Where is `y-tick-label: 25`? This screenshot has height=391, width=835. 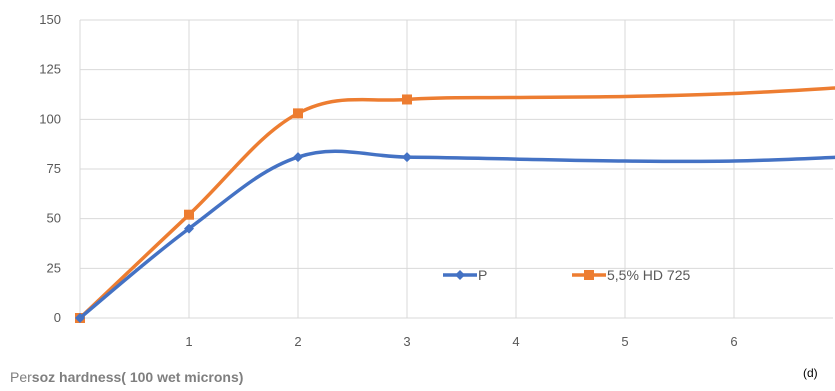
y-tick-label: 25 is located at coordinates (54, 267).